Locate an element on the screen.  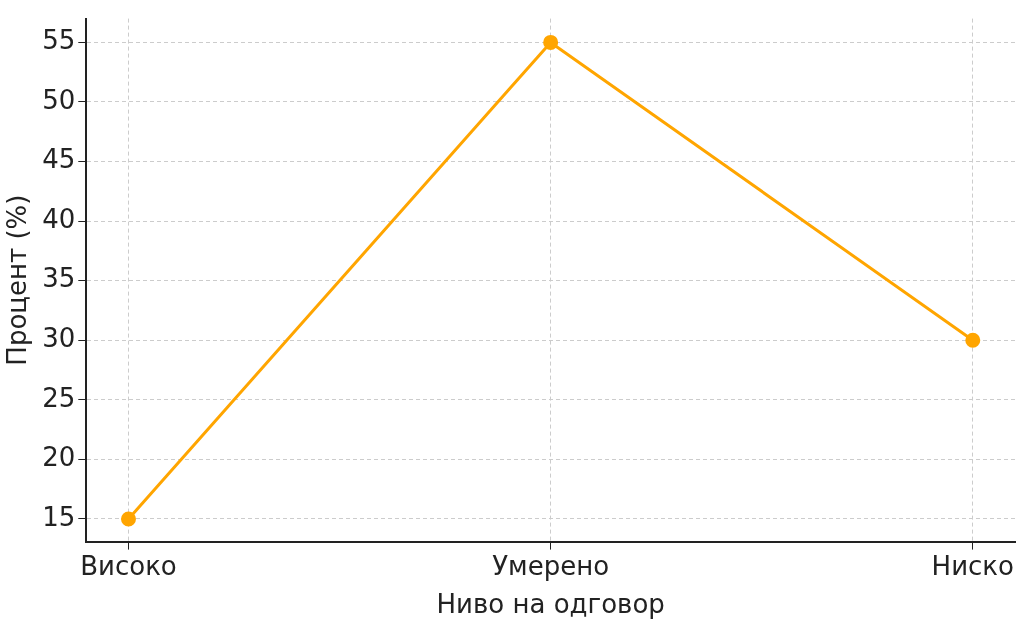
y-tick-label: 40 is located at coordinates (59, 218).